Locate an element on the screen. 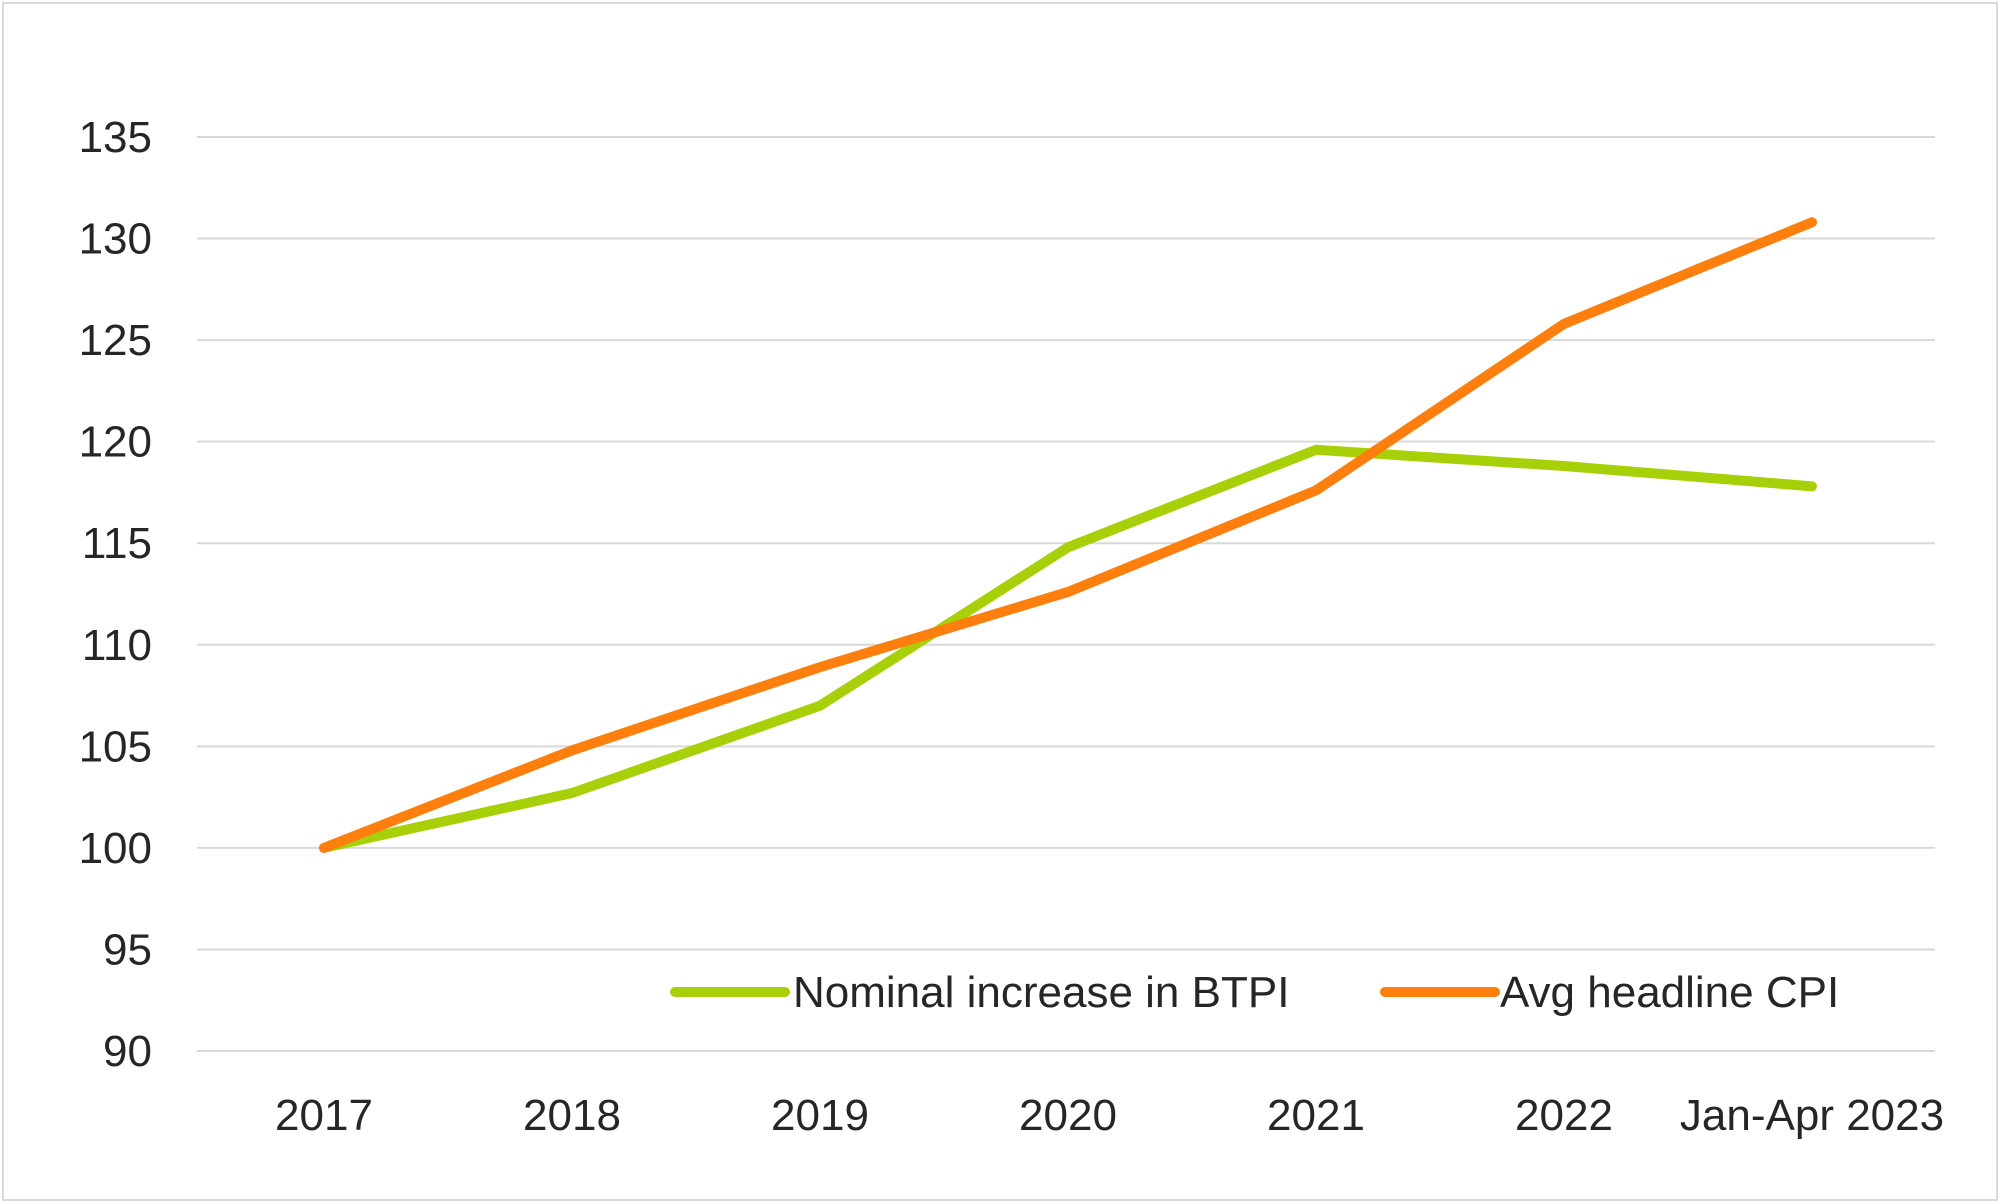  x-tick-label: 2020 is located at coordinates (1068, 1115).